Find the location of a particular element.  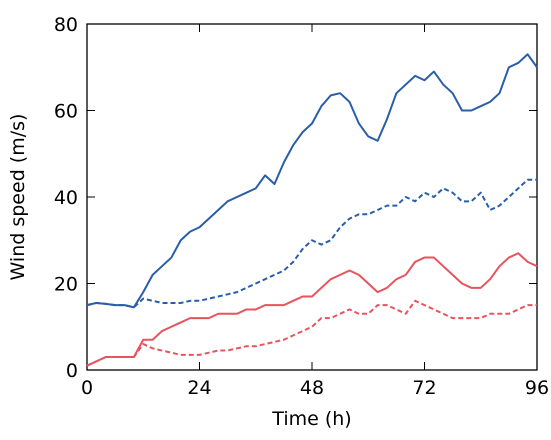

y-tick-label: 20 is located at coordinates (66, 285).